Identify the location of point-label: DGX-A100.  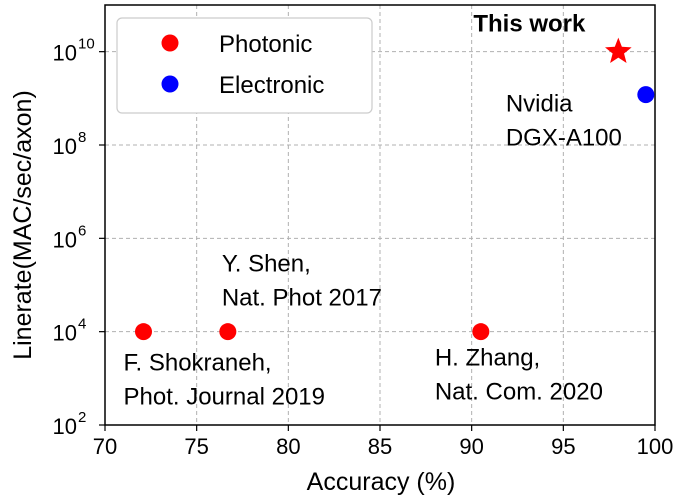
(564, 138).